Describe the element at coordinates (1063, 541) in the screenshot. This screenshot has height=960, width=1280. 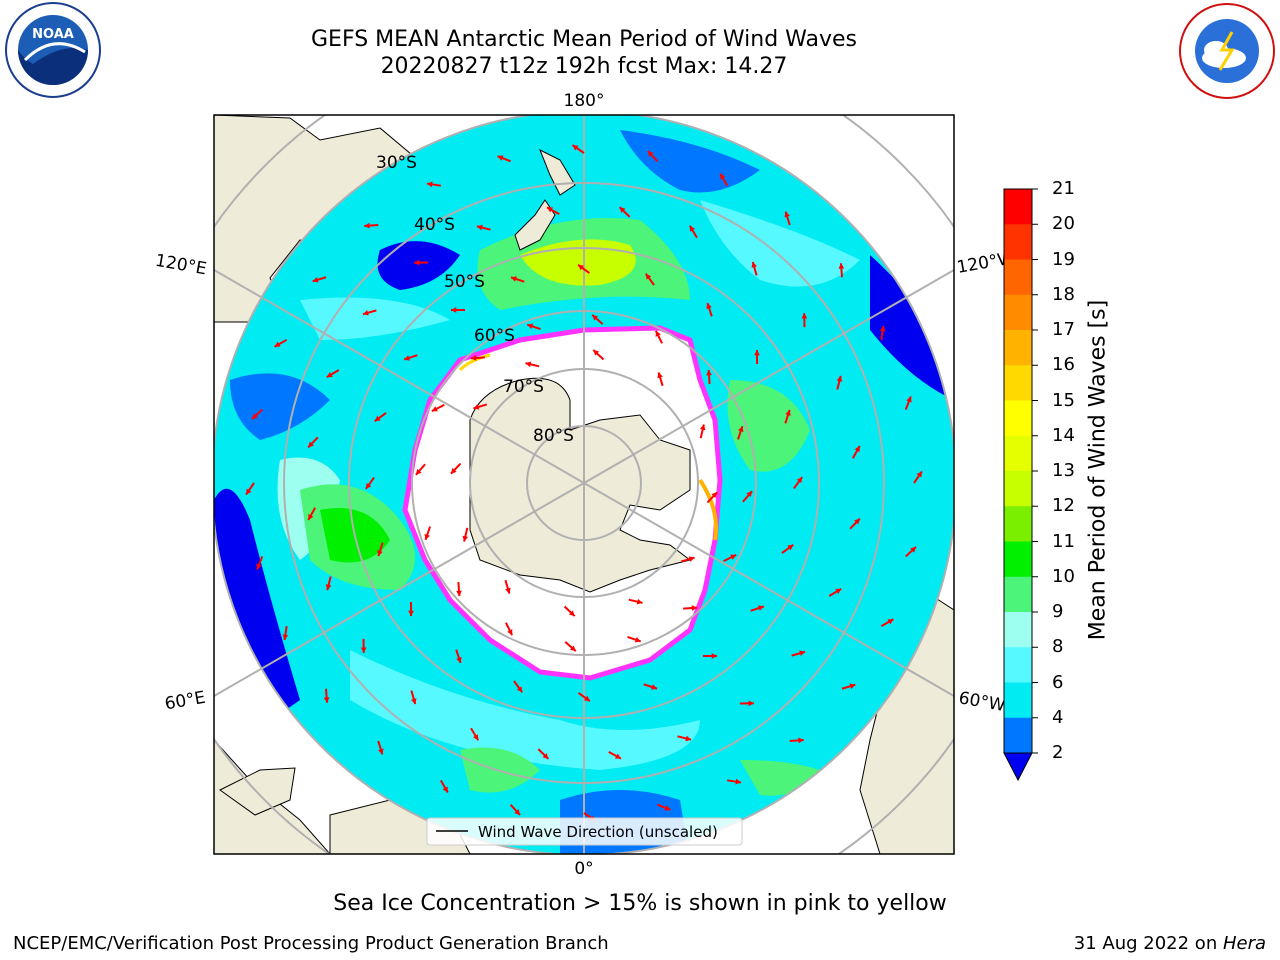
I see `colorbar-tick-label: 11` at that location.